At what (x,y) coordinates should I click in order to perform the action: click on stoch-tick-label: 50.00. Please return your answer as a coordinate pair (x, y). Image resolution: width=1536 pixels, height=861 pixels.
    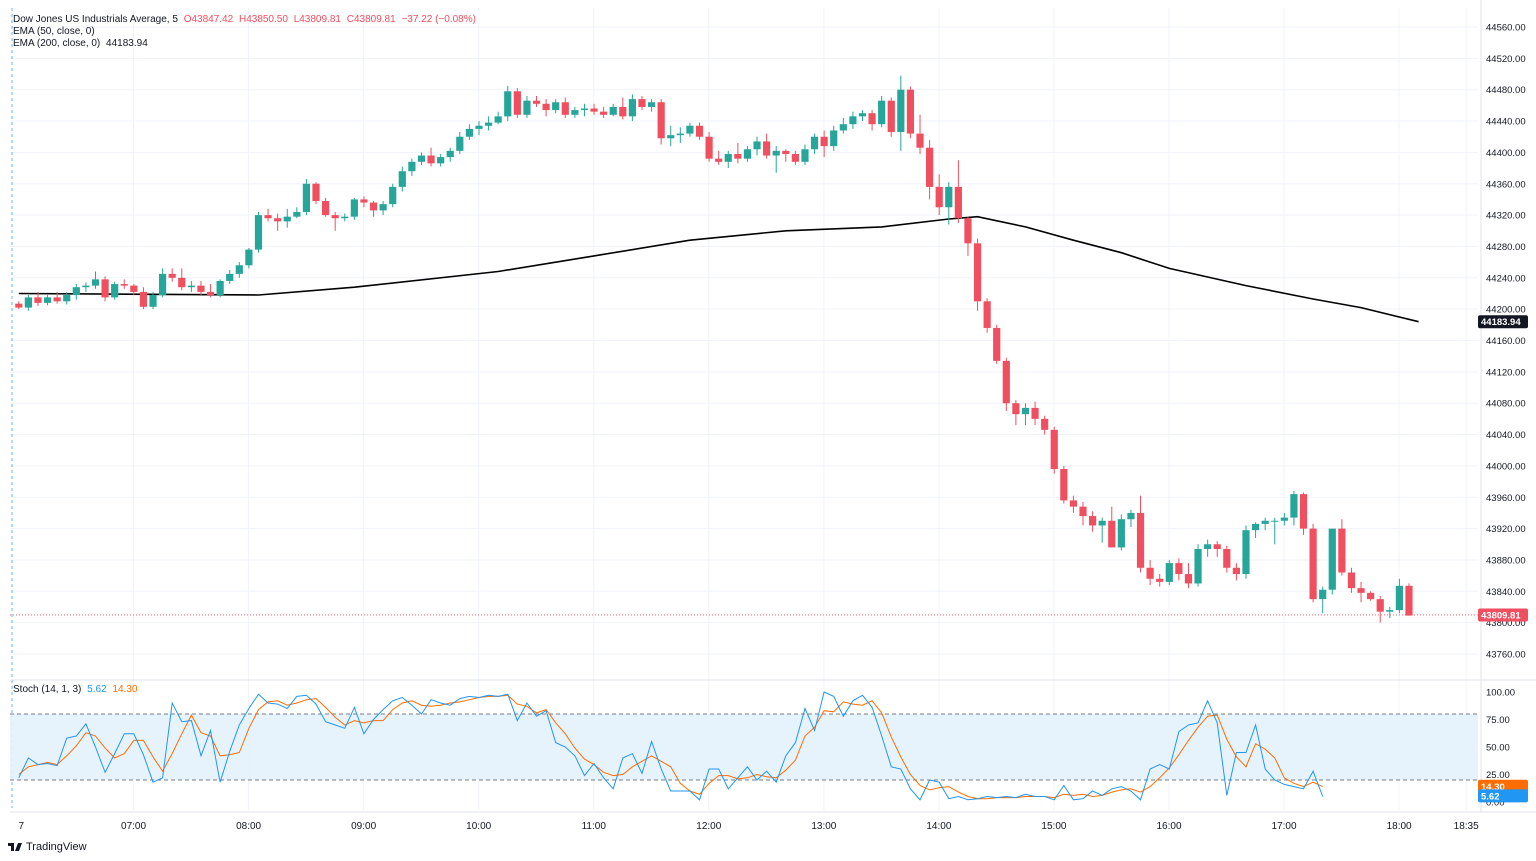
    Looking at the image, I should click on (1498, 748).